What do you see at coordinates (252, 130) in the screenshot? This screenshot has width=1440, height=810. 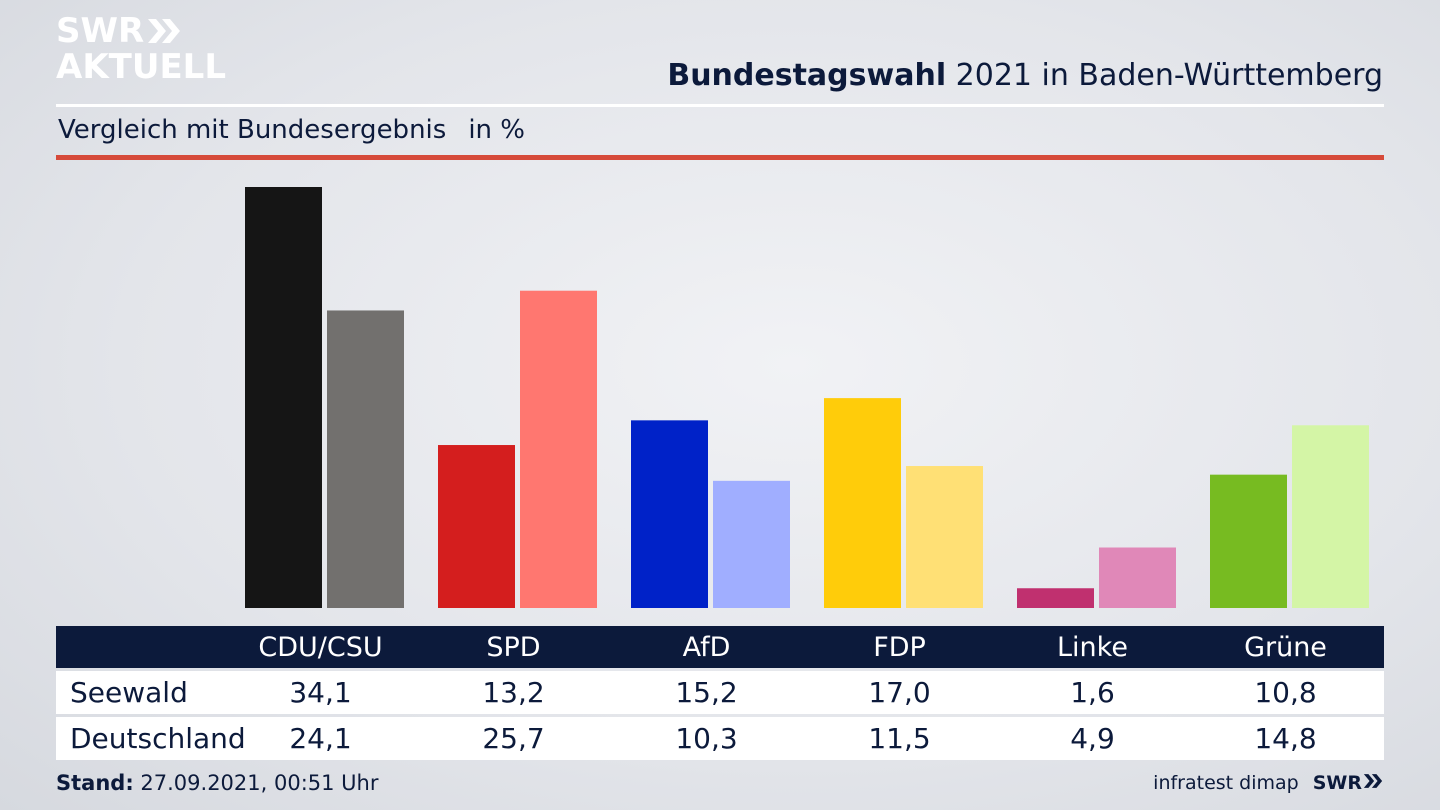 I see `subtitle-text: Vergleich mit Bundesergebnis` at bounding box center [252, 130].